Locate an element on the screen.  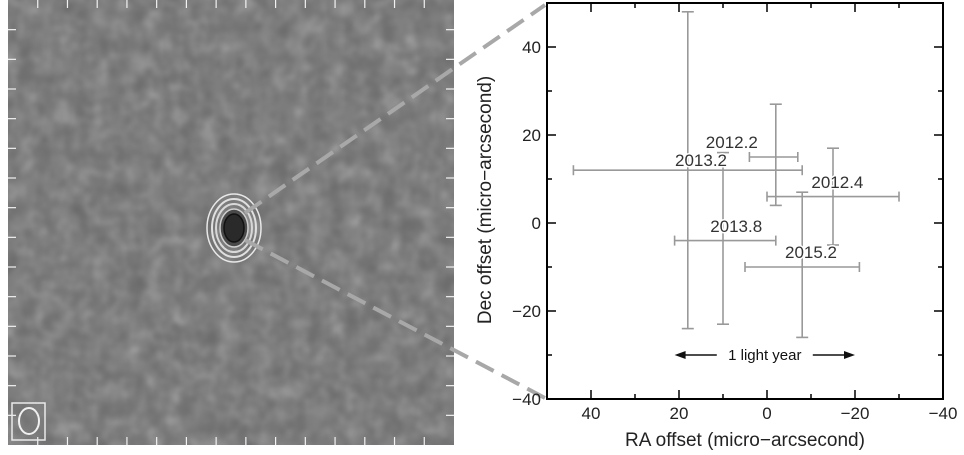
epoch-label: 2015.2 is located at coordinates (811, 252).